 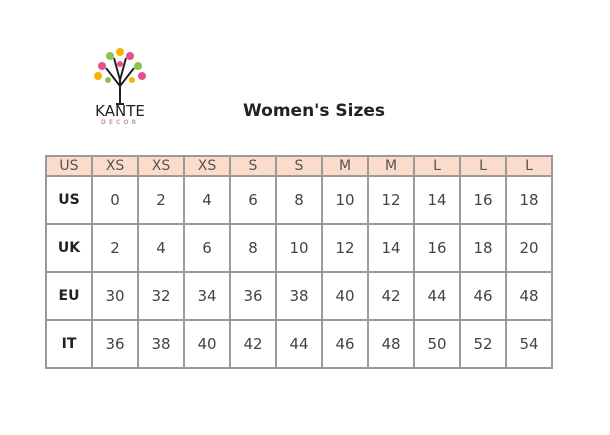 What do you see at coordinates (69, 166) in the screenshot?
I see `header-cell: US` at bounding box center [69, 166].